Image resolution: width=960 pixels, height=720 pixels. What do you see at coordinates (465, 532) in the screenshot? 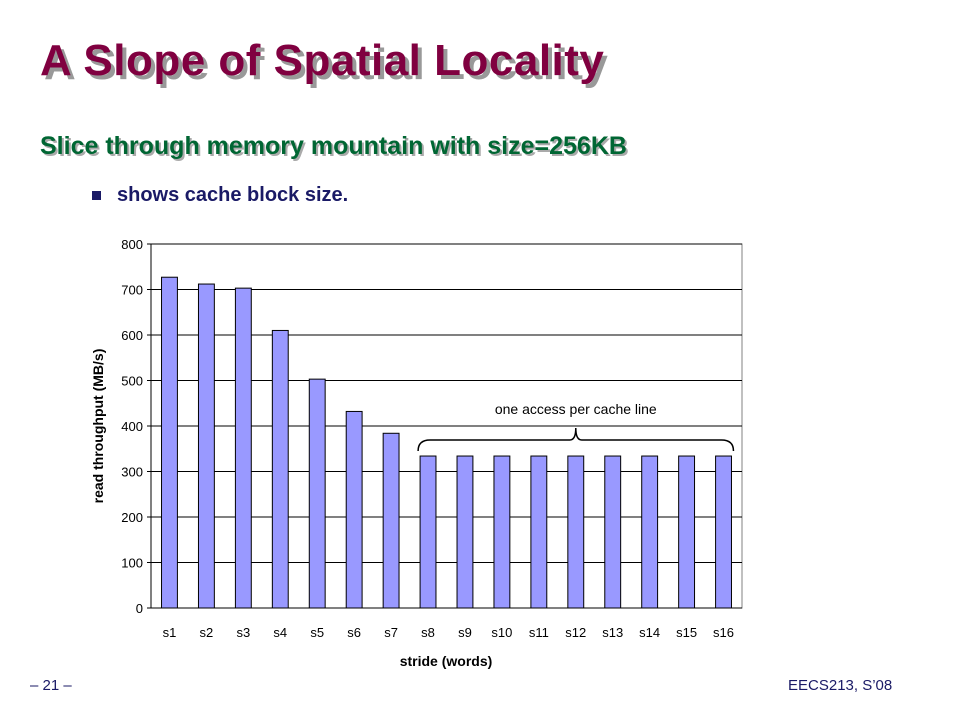
I see `bar-s9` at bounding box center [465, 532].